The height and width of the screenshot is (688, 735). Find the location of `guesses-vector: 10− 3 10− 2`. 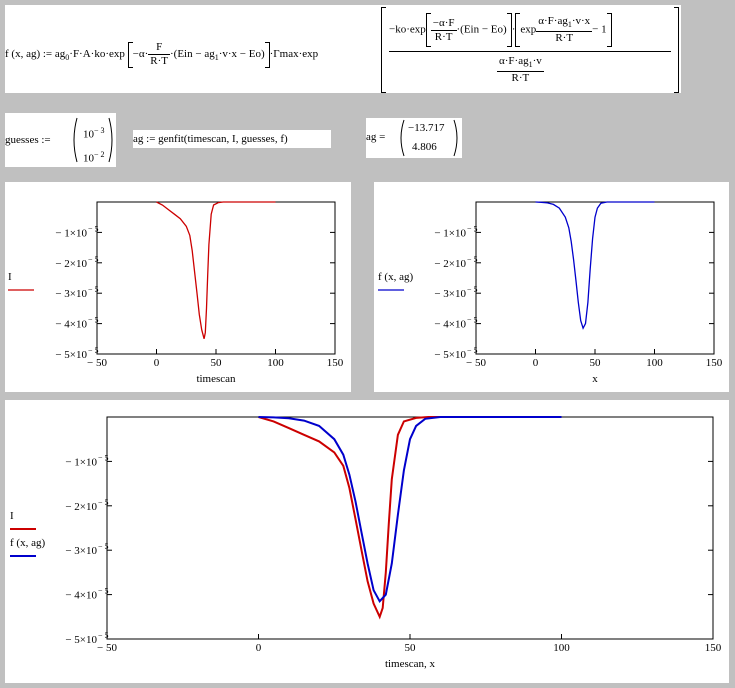

guesses-vector: 10− 3 10− 2 is located at coordinates (93, 140).